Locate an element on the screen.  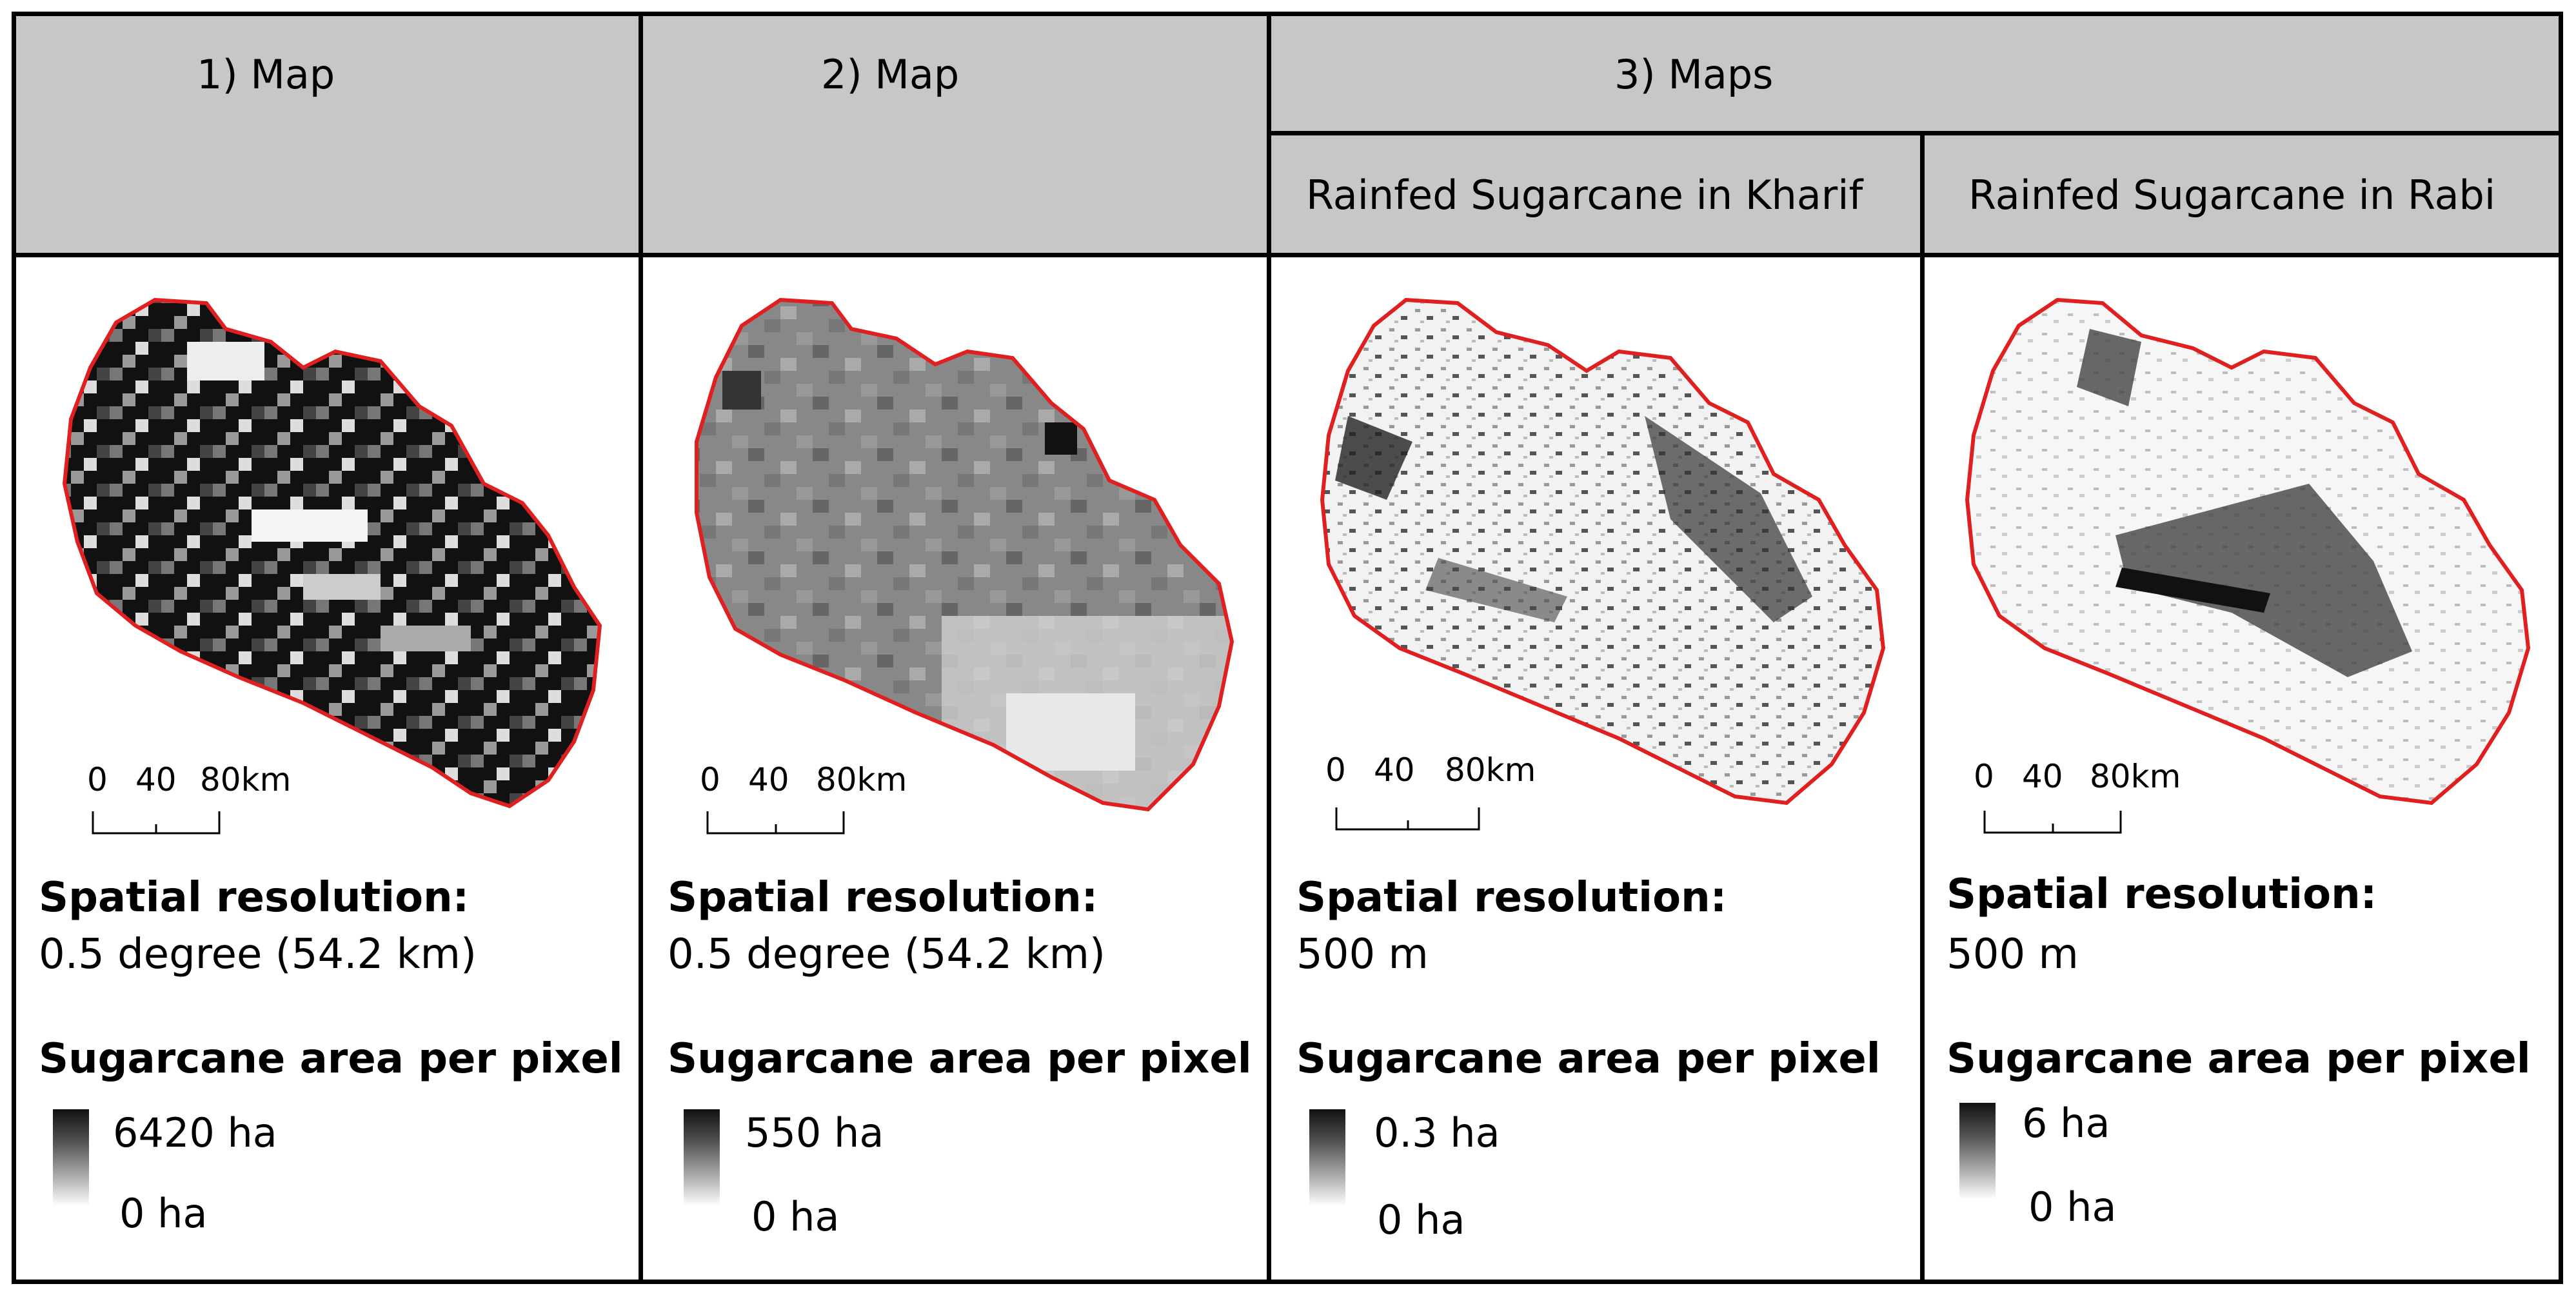
legend-max: 6420 ha is located at coordinates (195, 1132).